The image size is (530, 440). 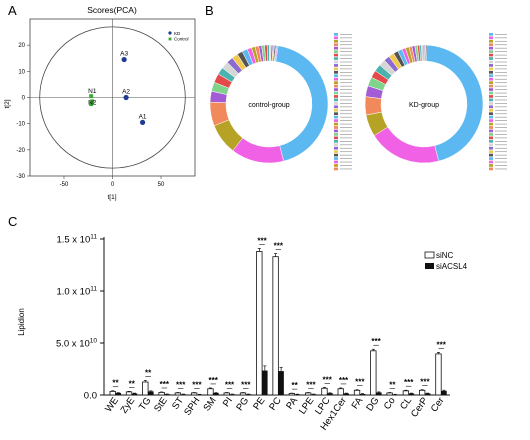 What do you see at coordinates (20, 177) in the screenshot?
I see `pca-y-tick-label: -30` at bounding box center [20, 177].